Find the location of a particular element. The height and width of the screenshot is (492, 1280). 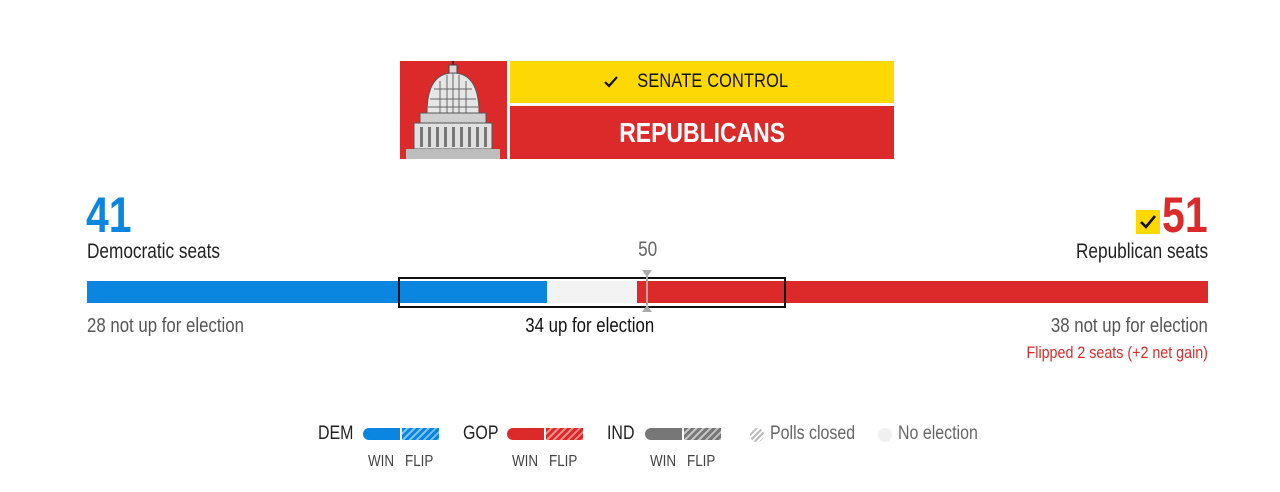

legend-gop-flip: FLIP is located at coordinates (563, 461).